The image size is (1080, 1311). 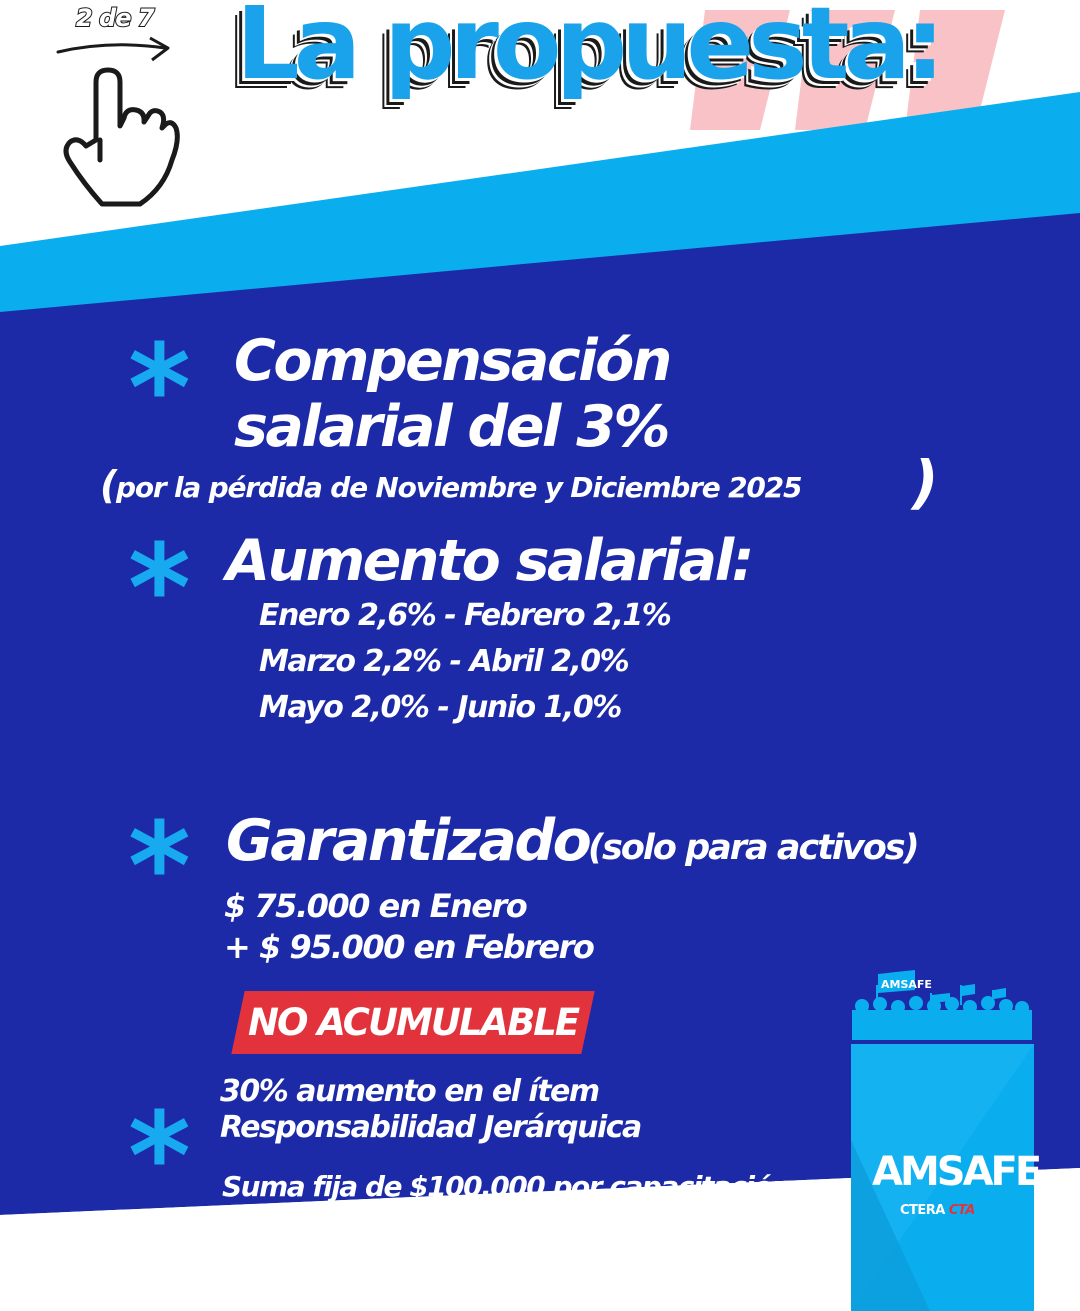 What do you see at coordinates (942, 1005) in the screenshot?
I see `crowd-silhouette` at bounding box center [942, 1005].